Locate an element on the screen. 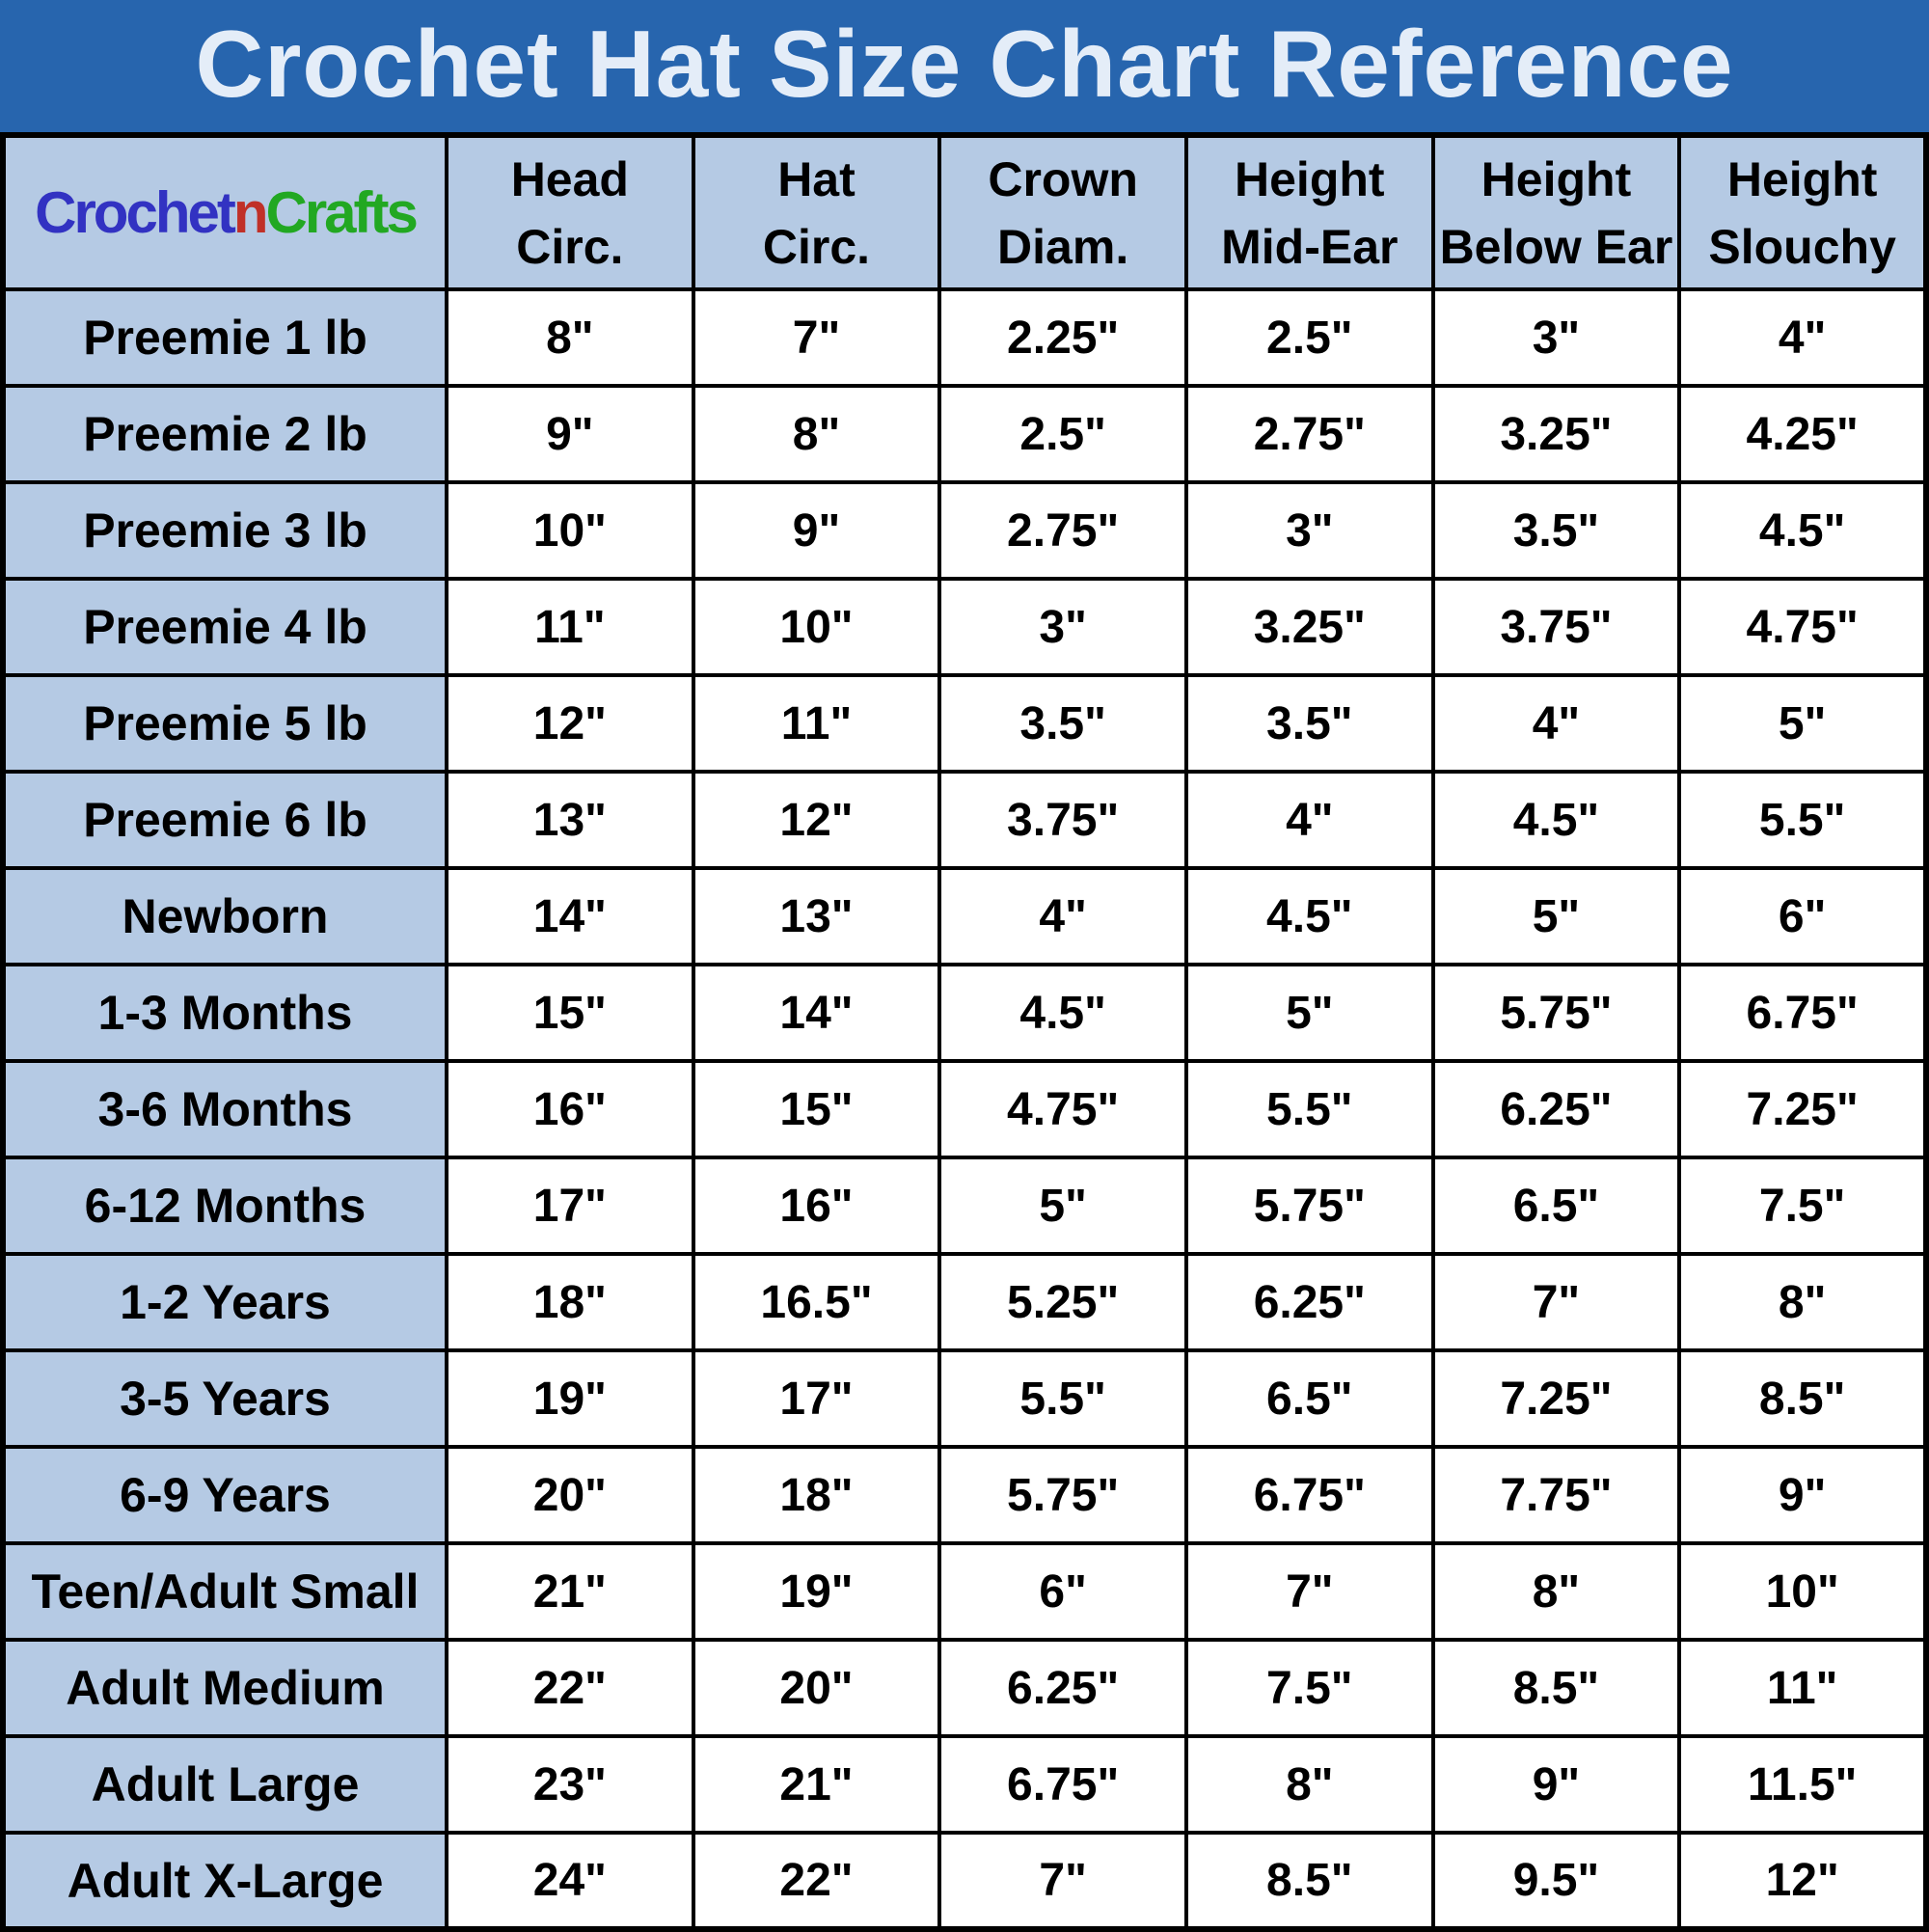  table-row: Adult Medium 22" 20" 6.25" 7.5" 8.5" 11" is located at coordinates (965, 1688).